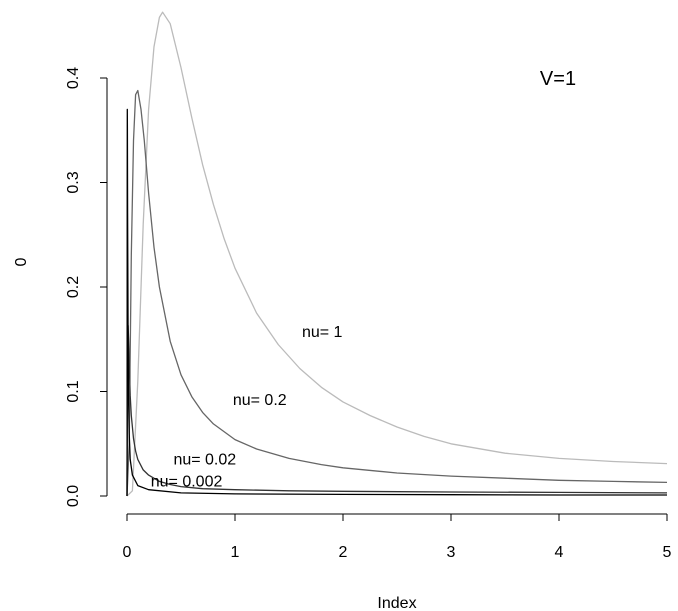 This screenshot has width=678, height=611. Describe the element at coordinates (60, 287) in the screenshot. I see `y-axis: 0.0 0.1 0.2 0.3 0.4 0` at that location.